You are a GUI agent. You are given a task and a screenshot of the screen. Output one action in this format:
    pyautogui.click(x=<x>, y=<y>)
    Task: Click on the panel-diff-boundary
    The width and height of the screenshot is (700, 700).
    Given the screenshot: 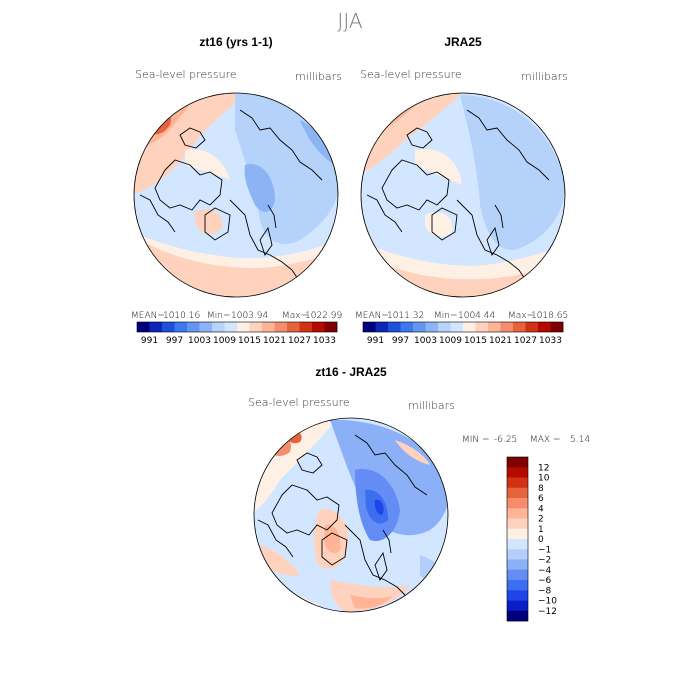 What is the action you would take?
    pyautogui.click(x=351, y=515)
    